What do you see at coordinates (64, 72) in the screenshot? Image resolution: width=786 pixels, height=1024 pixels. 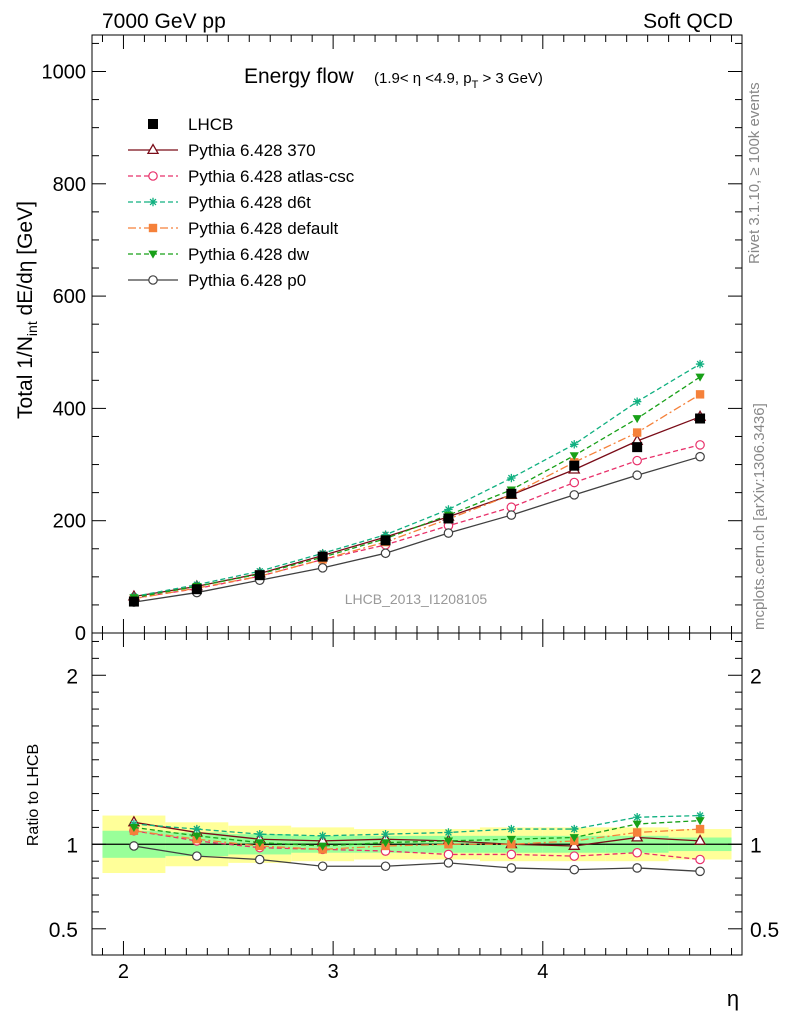 I see `y-tick-label: 1000` at bounding box center [64, 72].